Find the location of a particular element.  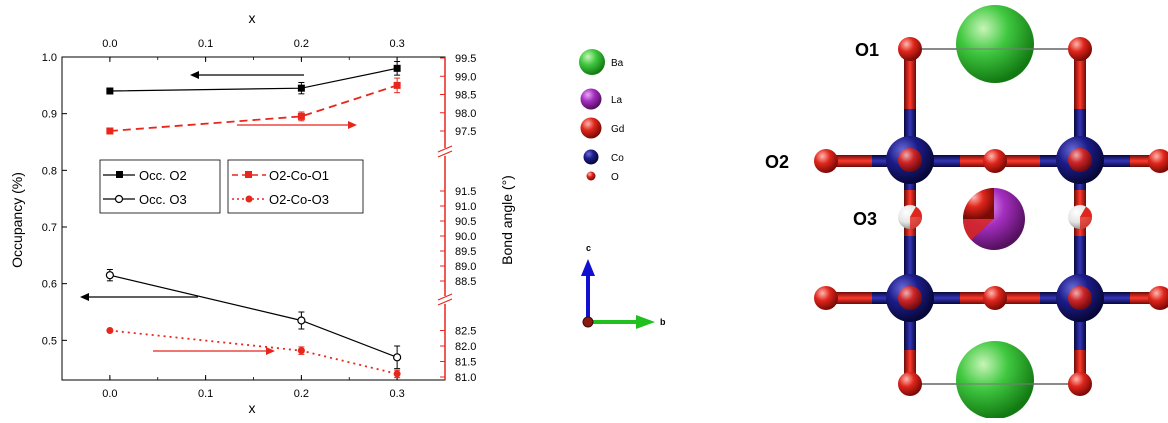

gd-swatch is located at coordinates (591, 128).